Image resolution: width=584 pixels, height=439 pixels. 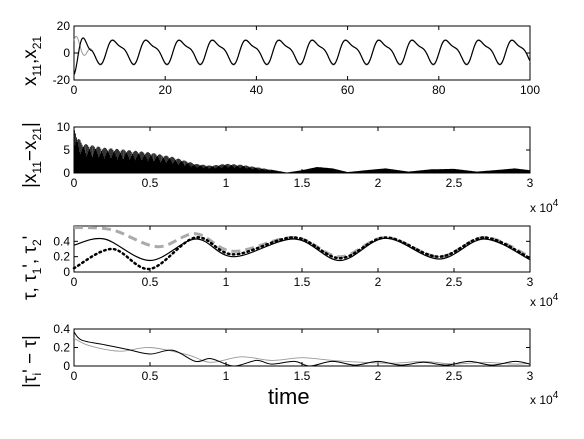 I want to click on panel-2-ylabel: |x11−x21|, so click(x=32, y=155).